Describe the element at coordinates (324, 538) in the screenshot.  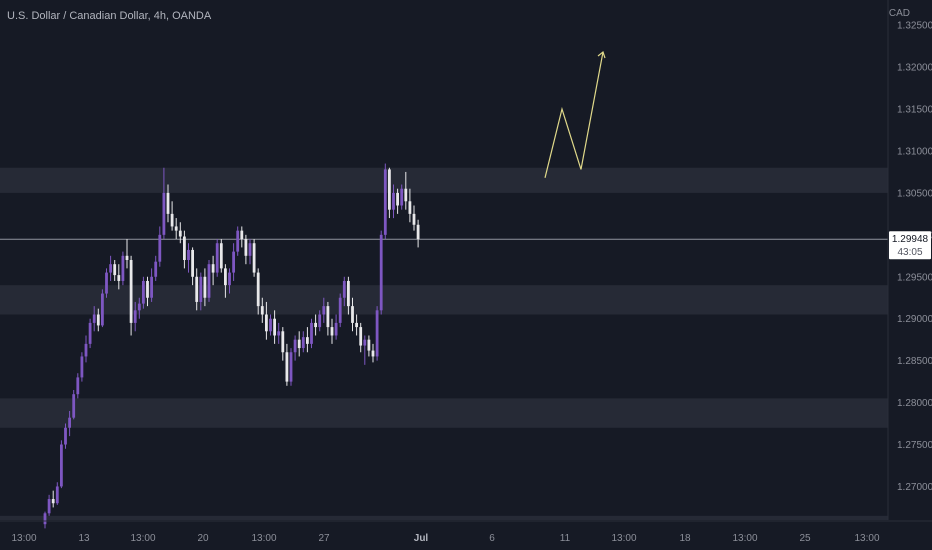
I see `time-tick-label: 27` at that location.